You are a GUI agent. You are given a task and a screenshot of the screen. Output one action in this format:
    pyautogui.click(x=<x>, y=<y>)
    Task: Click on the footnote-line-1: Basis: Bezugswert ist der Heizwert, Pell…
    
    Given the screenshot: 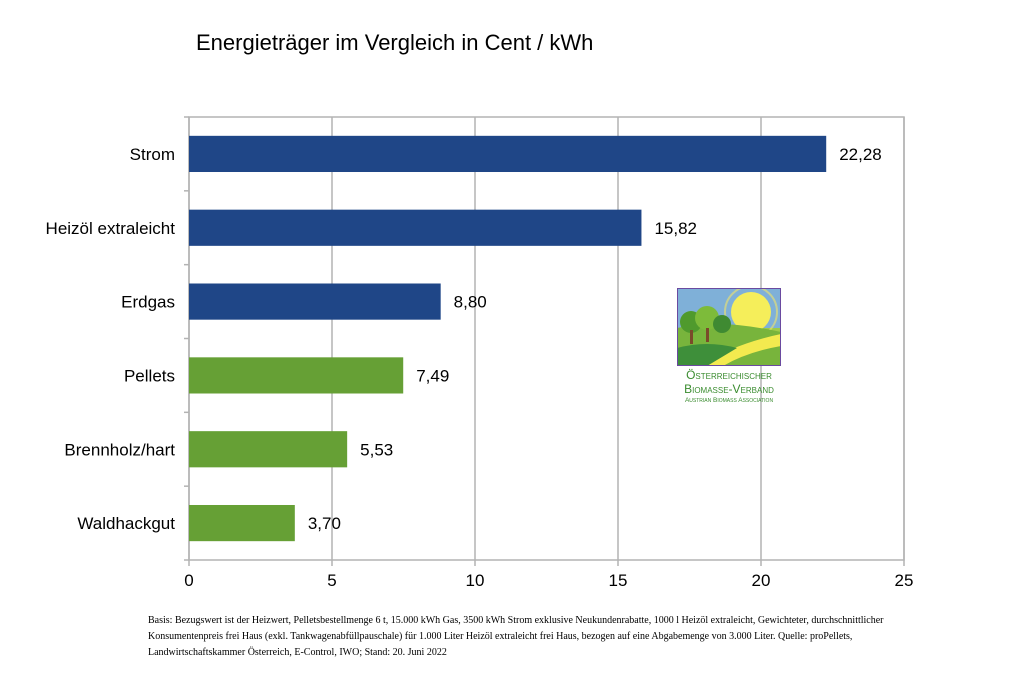 What is the action you would take?
    pyautogui.click(x=516, y=620)
    